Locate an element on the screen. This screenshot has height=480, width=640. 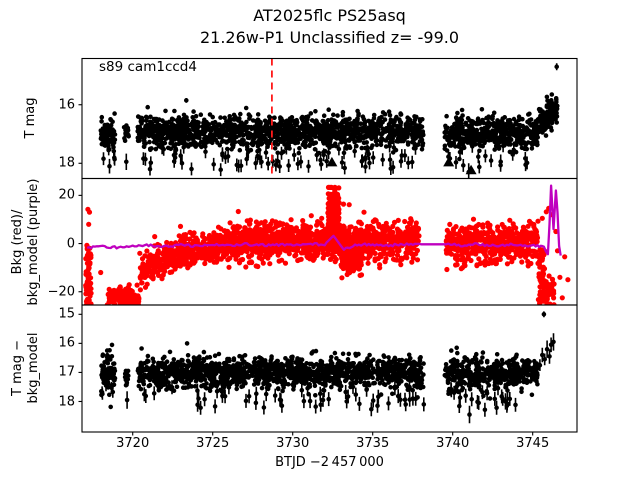
ylabel-bkg-line2: bkg_model (purple) is located at coordinates (33, 242).